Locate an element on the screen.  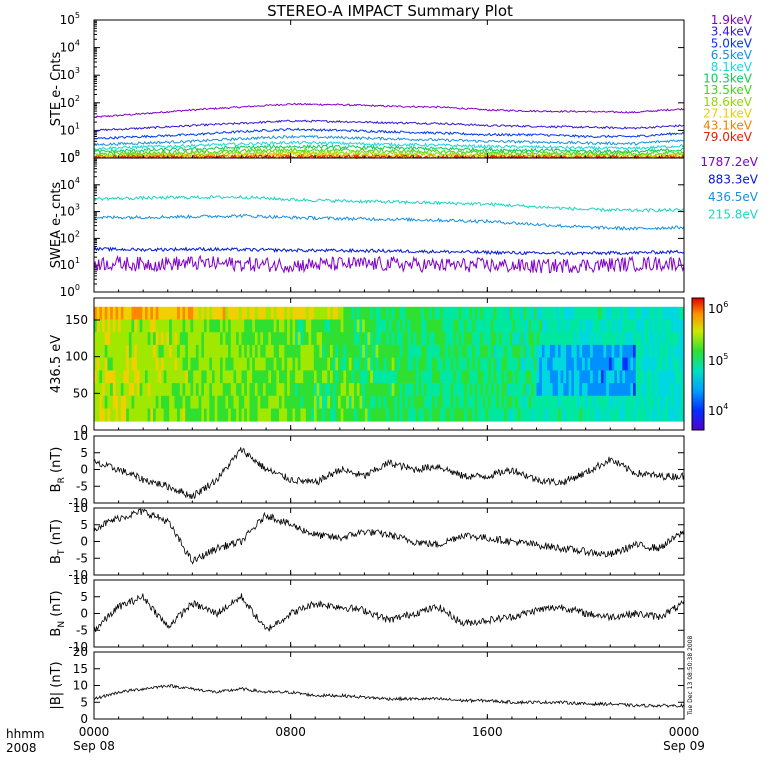
pad-ytick-label: 150 is located at coordinates (76, 320).